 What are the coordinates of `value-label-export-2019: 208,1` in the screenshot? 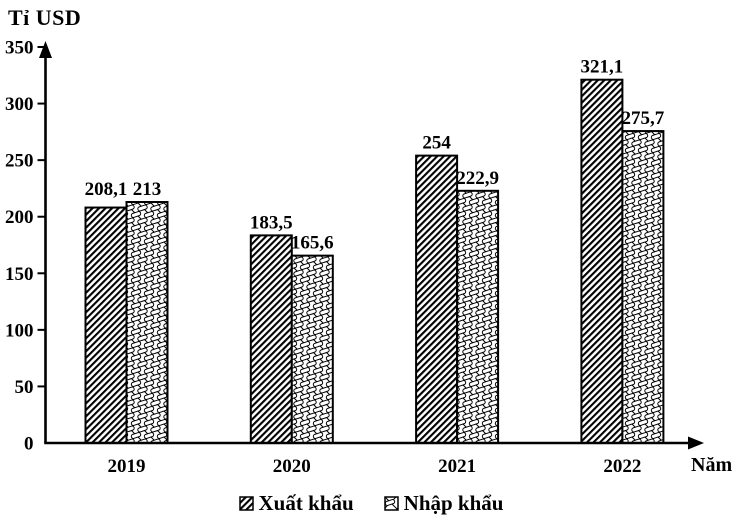 It's located at (106, 189).